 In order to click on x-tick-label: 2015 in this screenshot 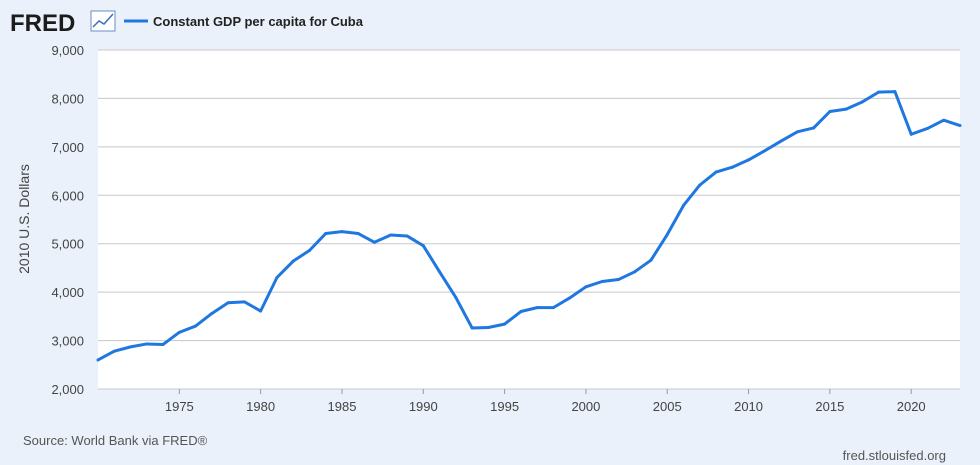, I will do `click(829, 406)`.